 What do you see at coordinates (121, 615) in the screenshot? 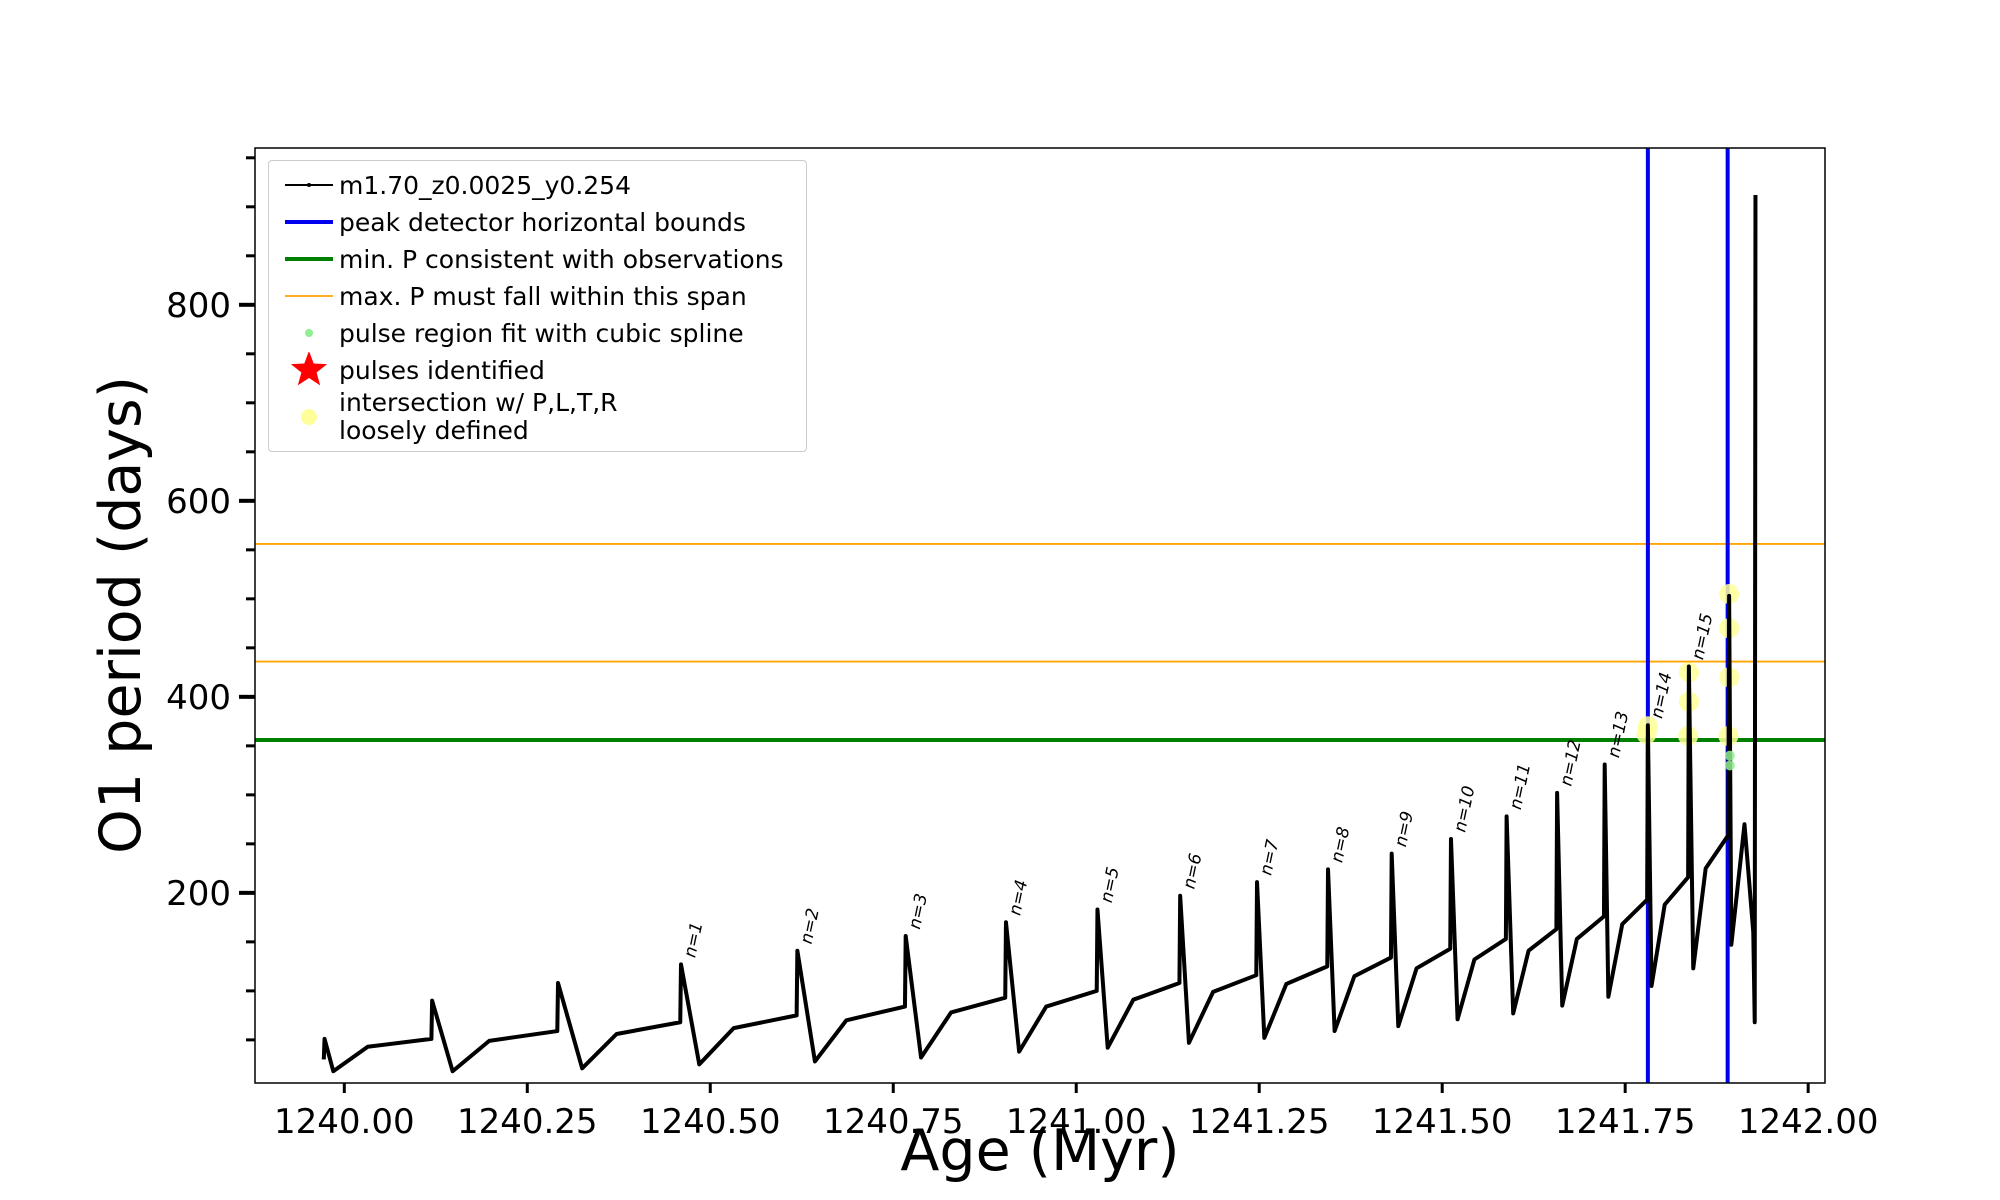
I see `y-axis-label: O1 period (days)` at bounding box center [121, 615].